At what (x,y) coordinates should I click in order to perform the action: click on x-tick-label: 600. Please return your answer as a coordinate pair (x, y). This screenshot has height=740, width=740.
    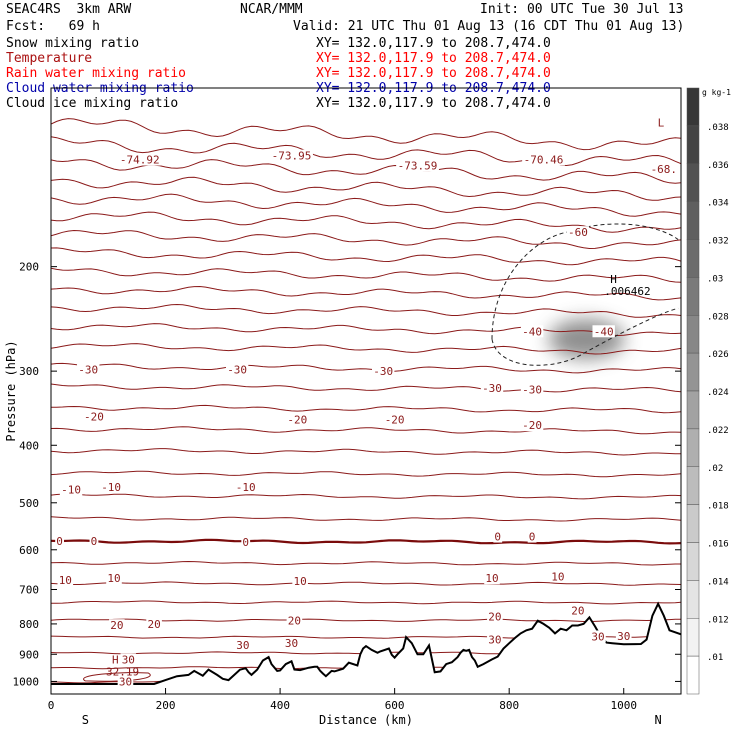
    Looking at the image, I should click on (395, 705).